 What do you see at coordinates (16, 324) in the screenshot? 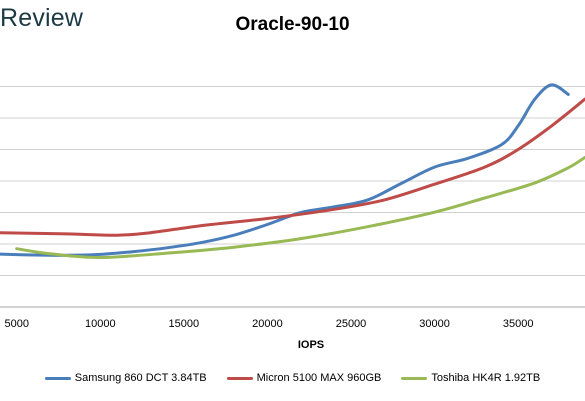
I see `x-tick-label: 5000` at bounding box center [16, 324].